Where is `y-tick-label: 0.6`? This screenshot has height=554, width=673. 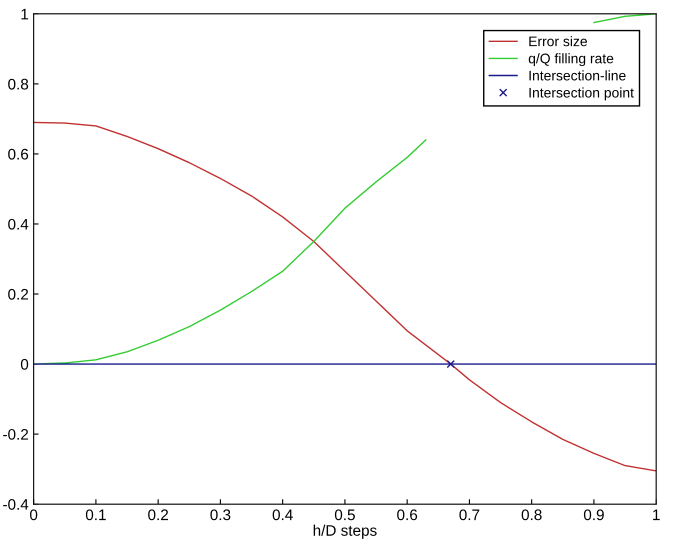 y-tick-label: 0.6 is located at coordinates (18, 154).